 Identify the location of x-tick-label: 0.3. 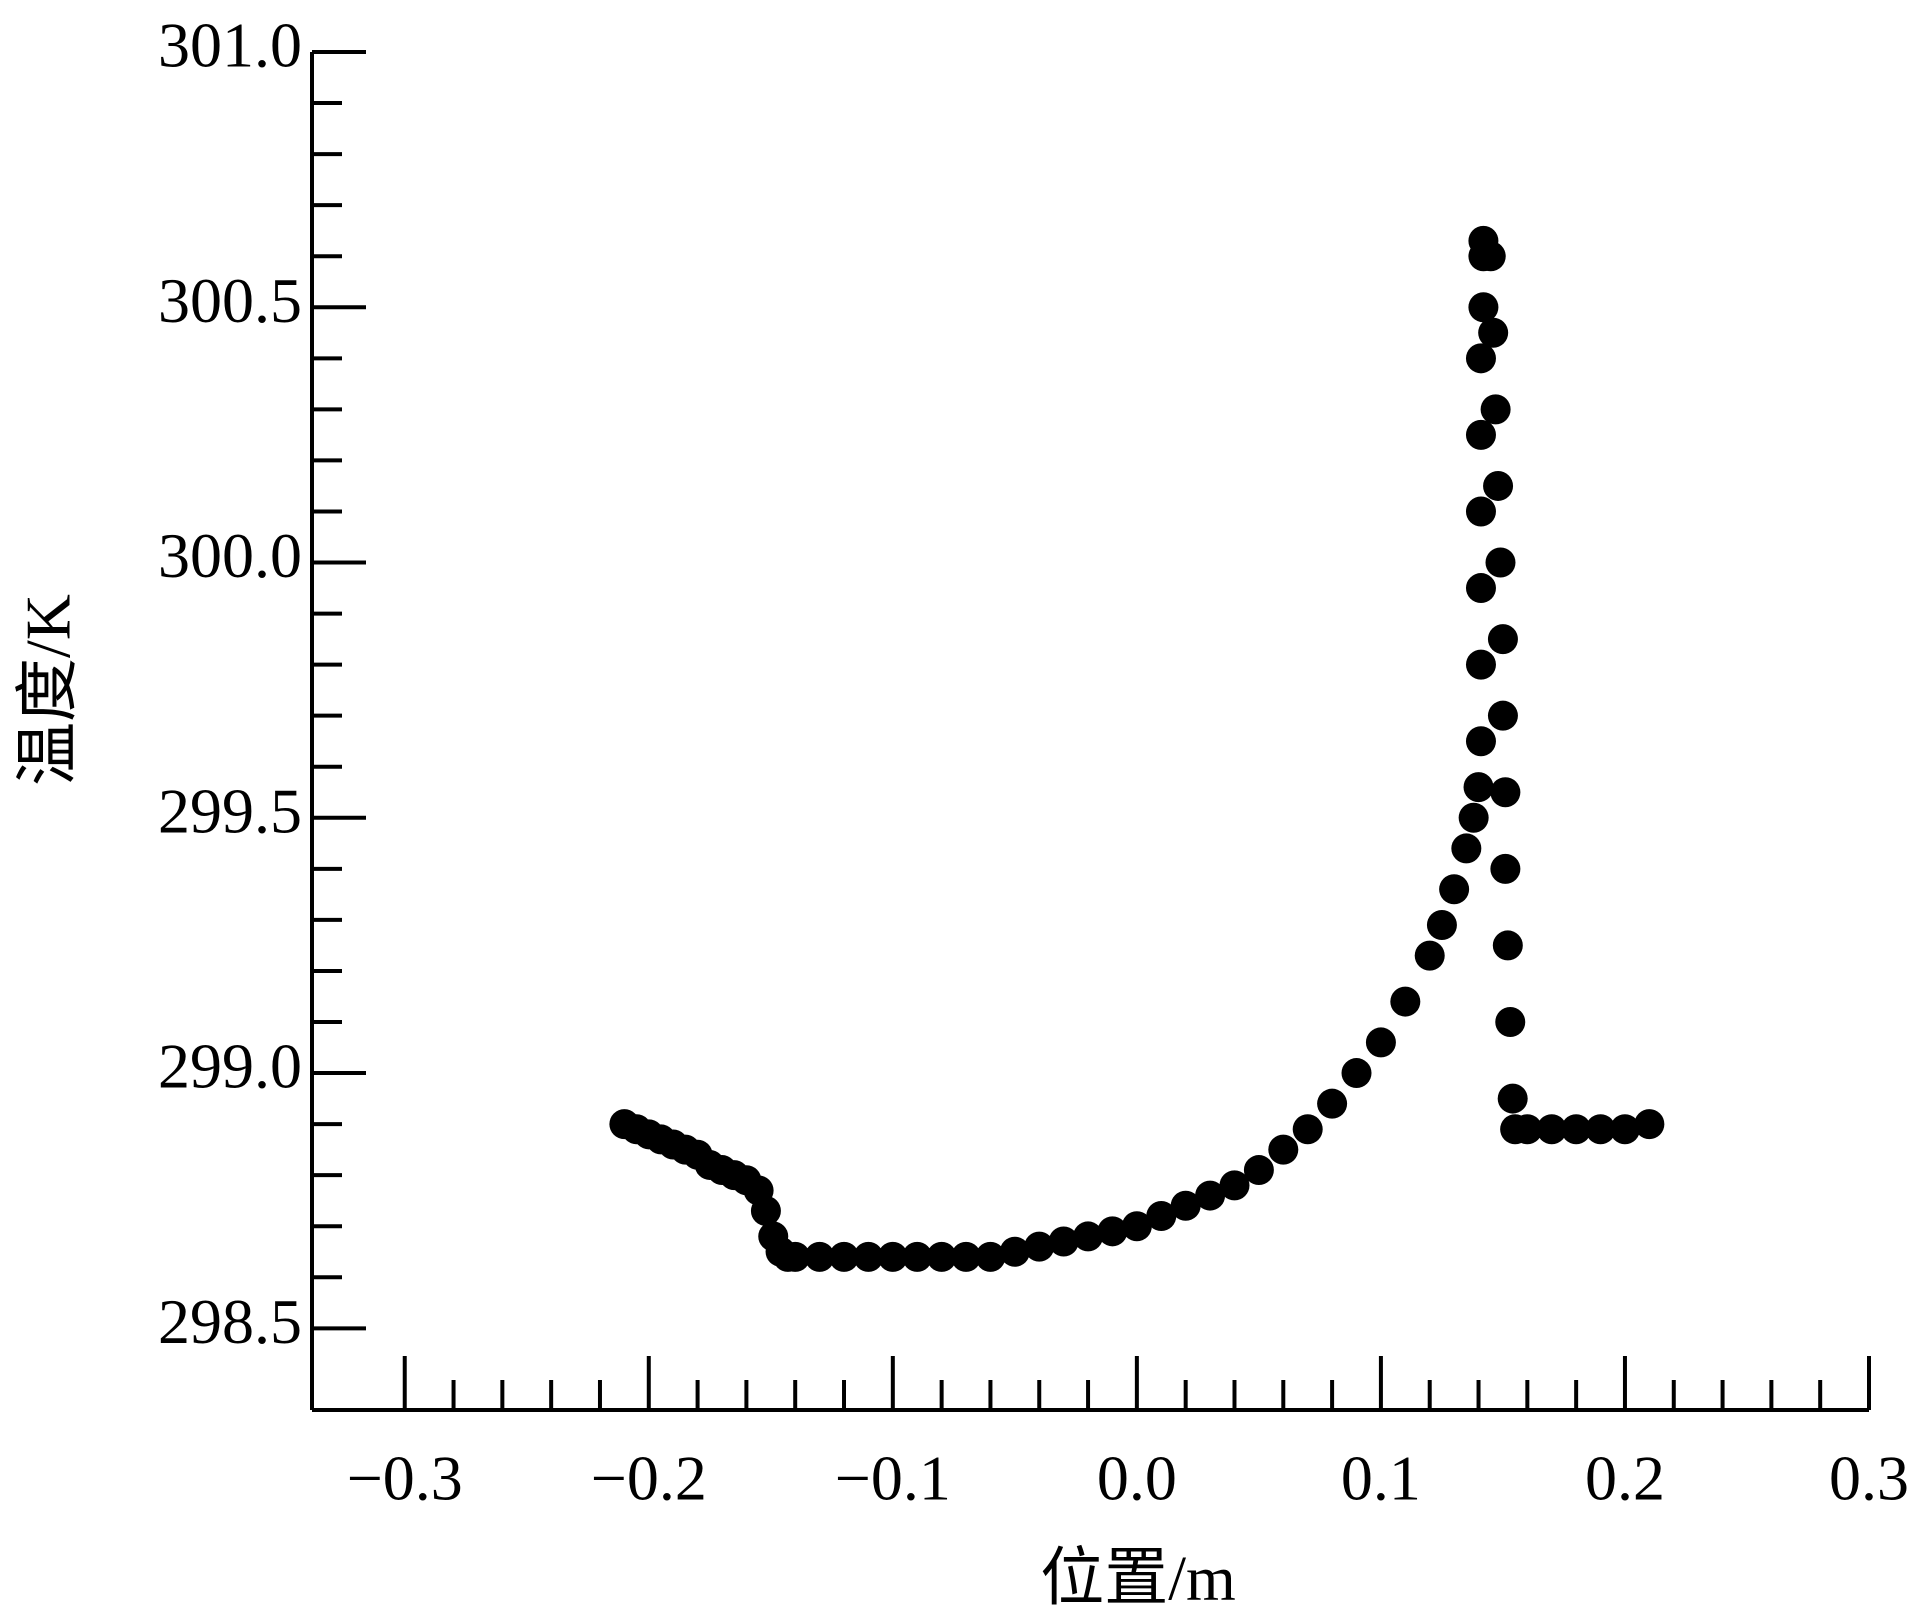
(1869, 1478).